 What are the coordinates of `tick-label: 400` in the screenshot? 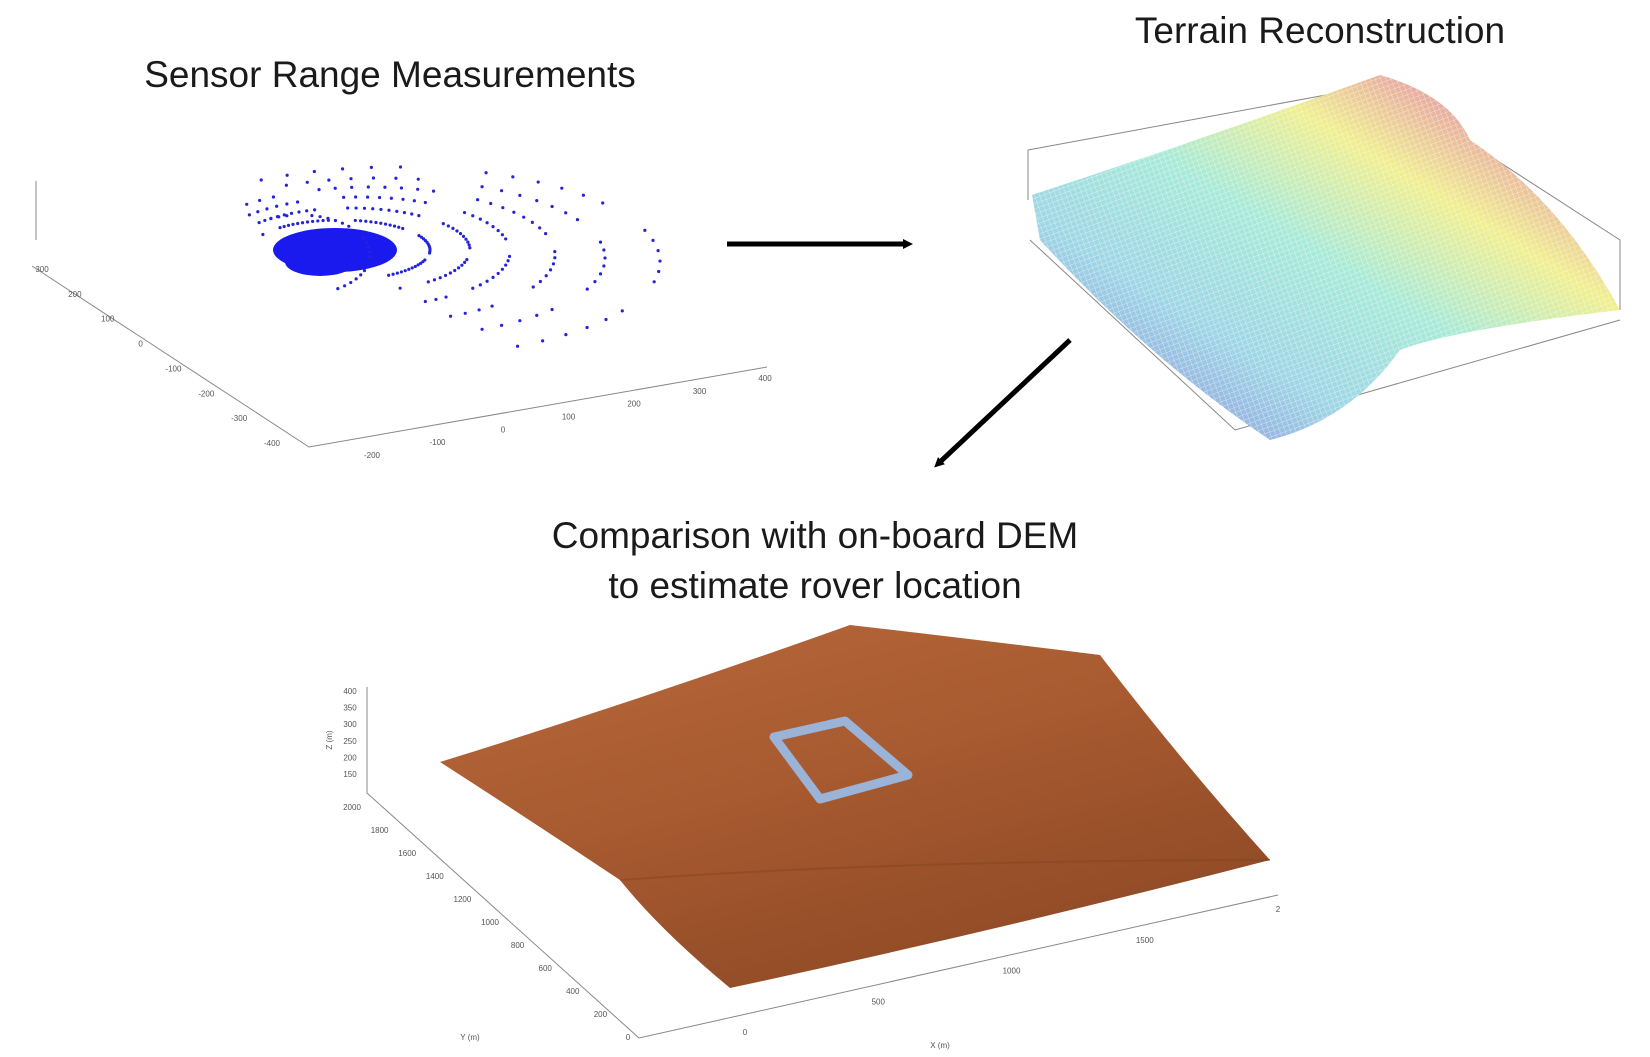 It's located at (350, 691).